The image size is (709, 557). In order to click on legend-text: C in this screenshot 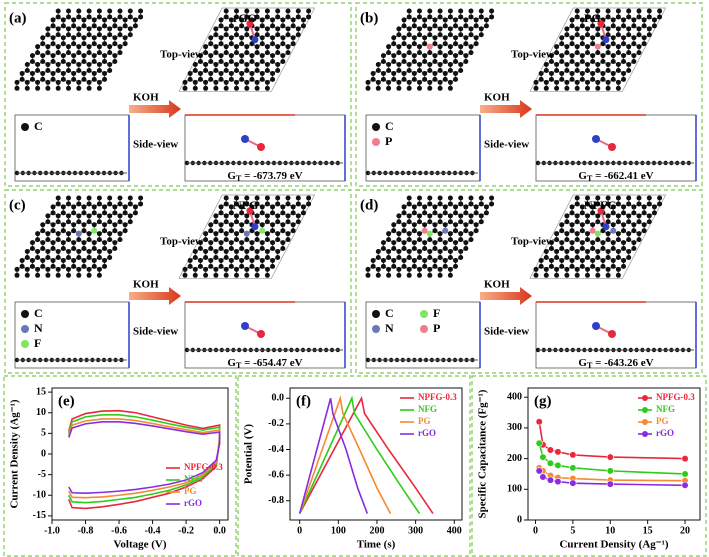, I will do `click(389, 126)`.